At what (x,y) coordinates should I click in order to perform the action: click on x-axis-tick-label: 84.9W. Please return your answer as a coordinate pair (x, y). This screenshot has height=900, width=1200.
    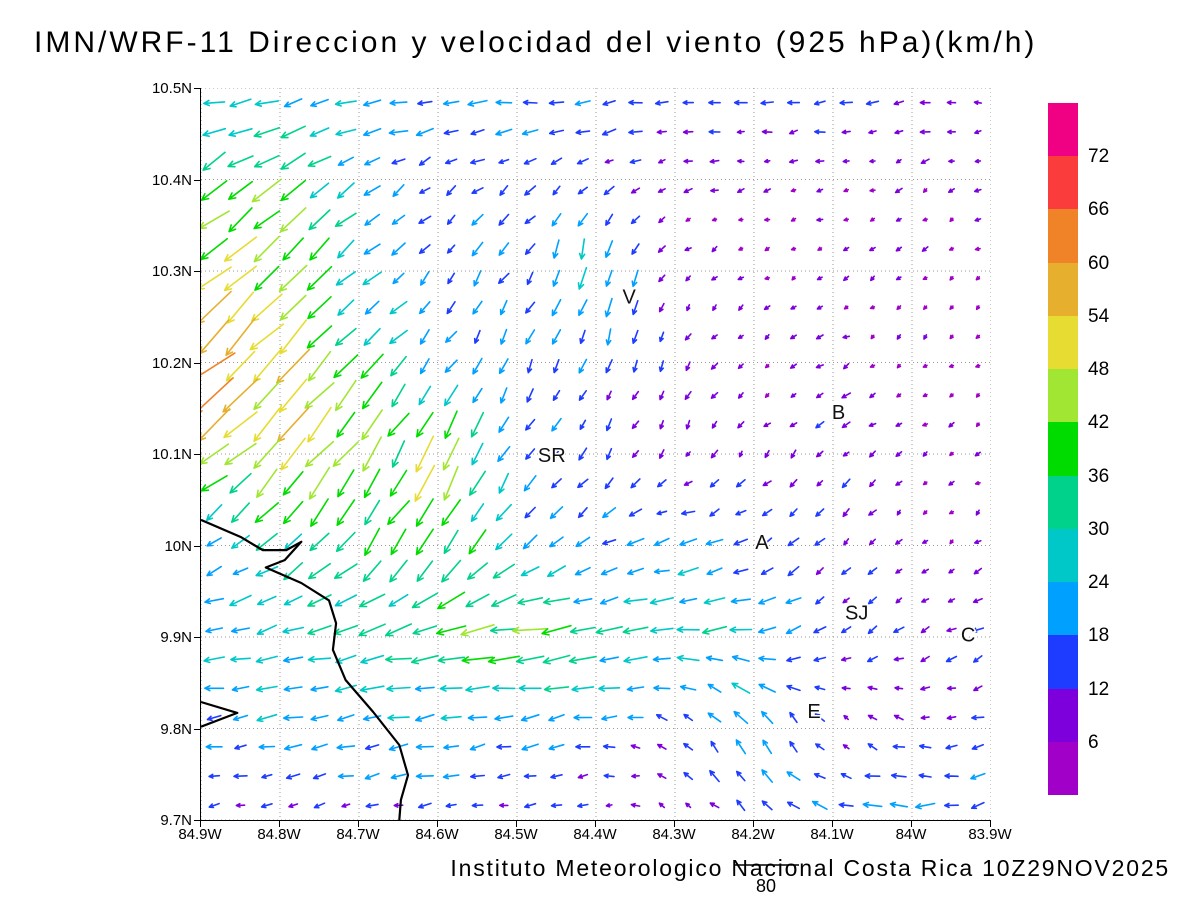
    Looking at the image, I should click on (200, 834).